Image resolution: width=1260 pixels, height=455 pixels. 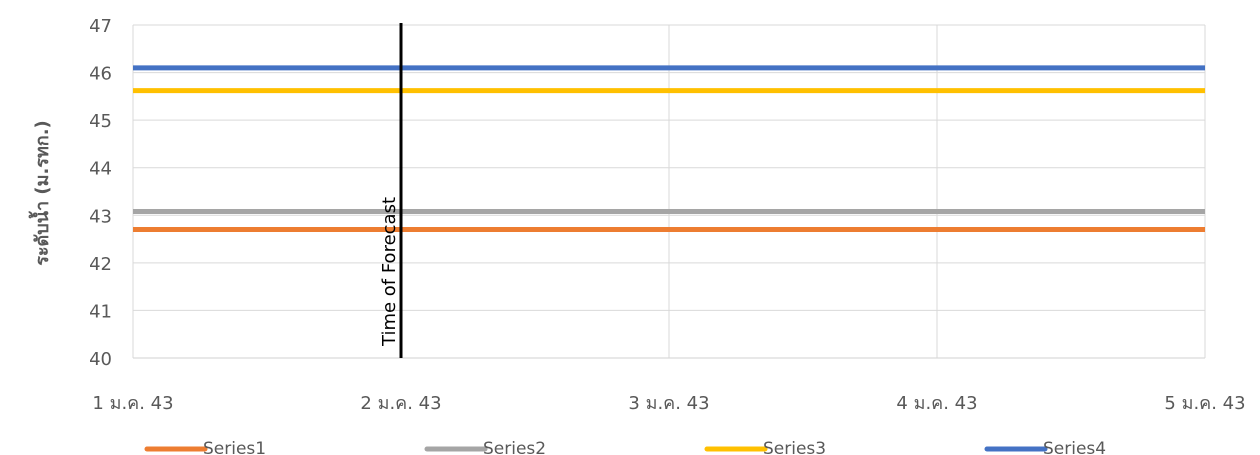 I want to click on forecast-marker: Time of Forecast, so click(x=391, y=190).